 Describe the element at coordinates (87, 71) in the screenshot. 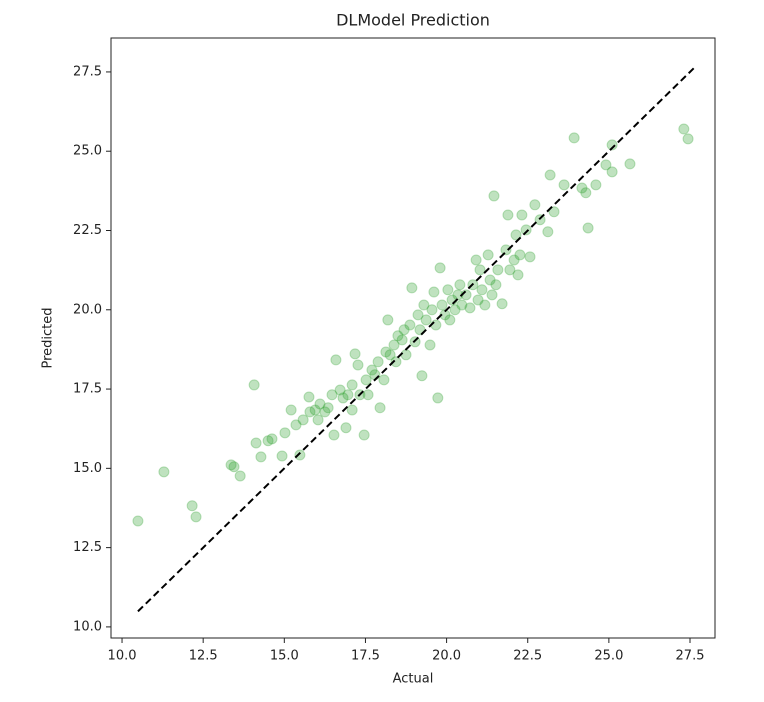

I see `y-tick-label: 27.5` at that location.